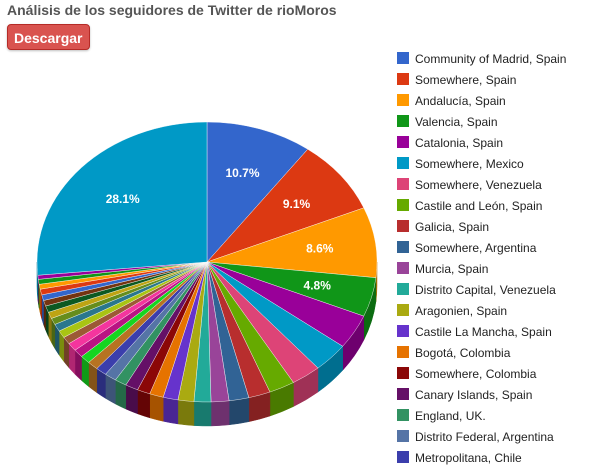 The height and width of the screenshot is (471, 591). I want to click on legend-label-6: Somewhere, Venezuela, so click(478, 185).